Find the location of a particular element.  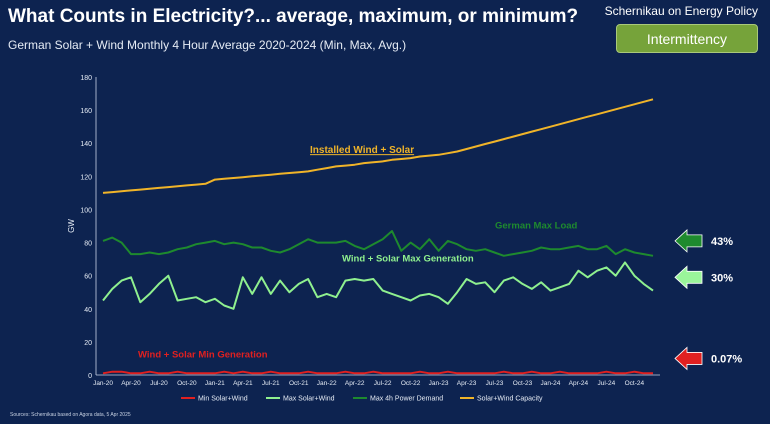

x-tick-label: Jan-21 is located at coordinates (215, 383).